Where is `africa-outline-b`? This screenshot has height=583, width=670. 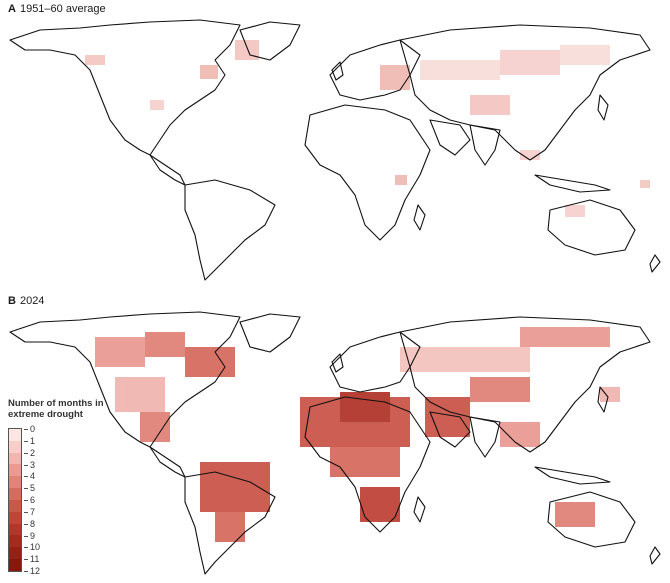 africa-outline-b is located at coordinates (367, 464).